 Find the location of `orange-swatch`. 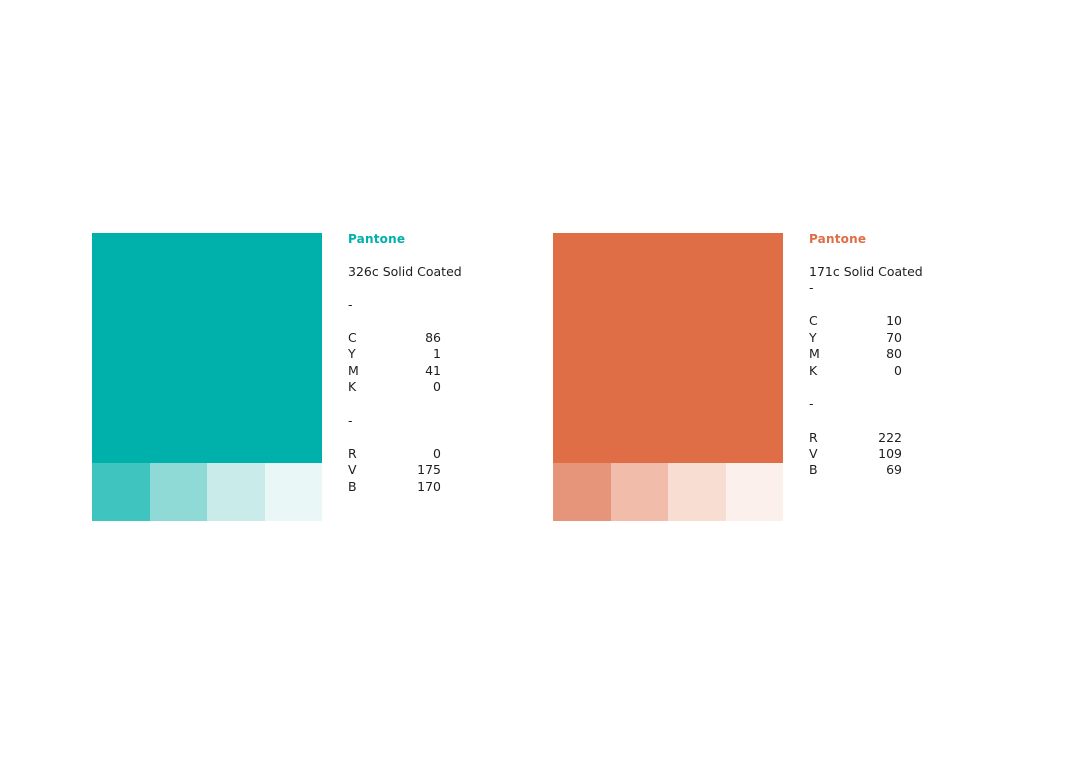

orange-swatch is located at coordinates (668, 377).